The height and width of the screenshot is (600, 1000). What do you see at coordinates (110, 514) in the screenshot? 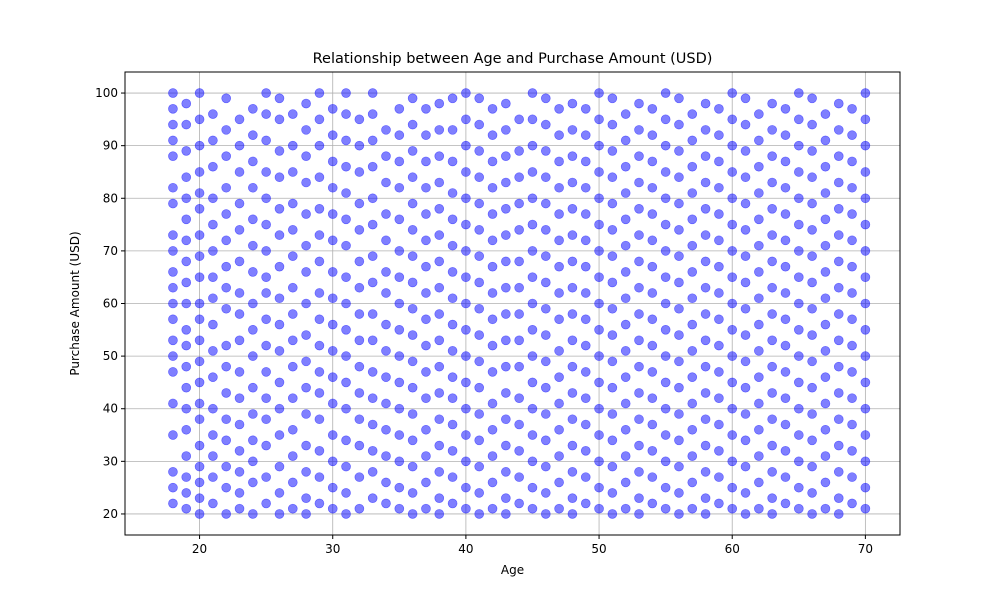
I see `y-tick-label: 20` at bounding box center [110, 514].